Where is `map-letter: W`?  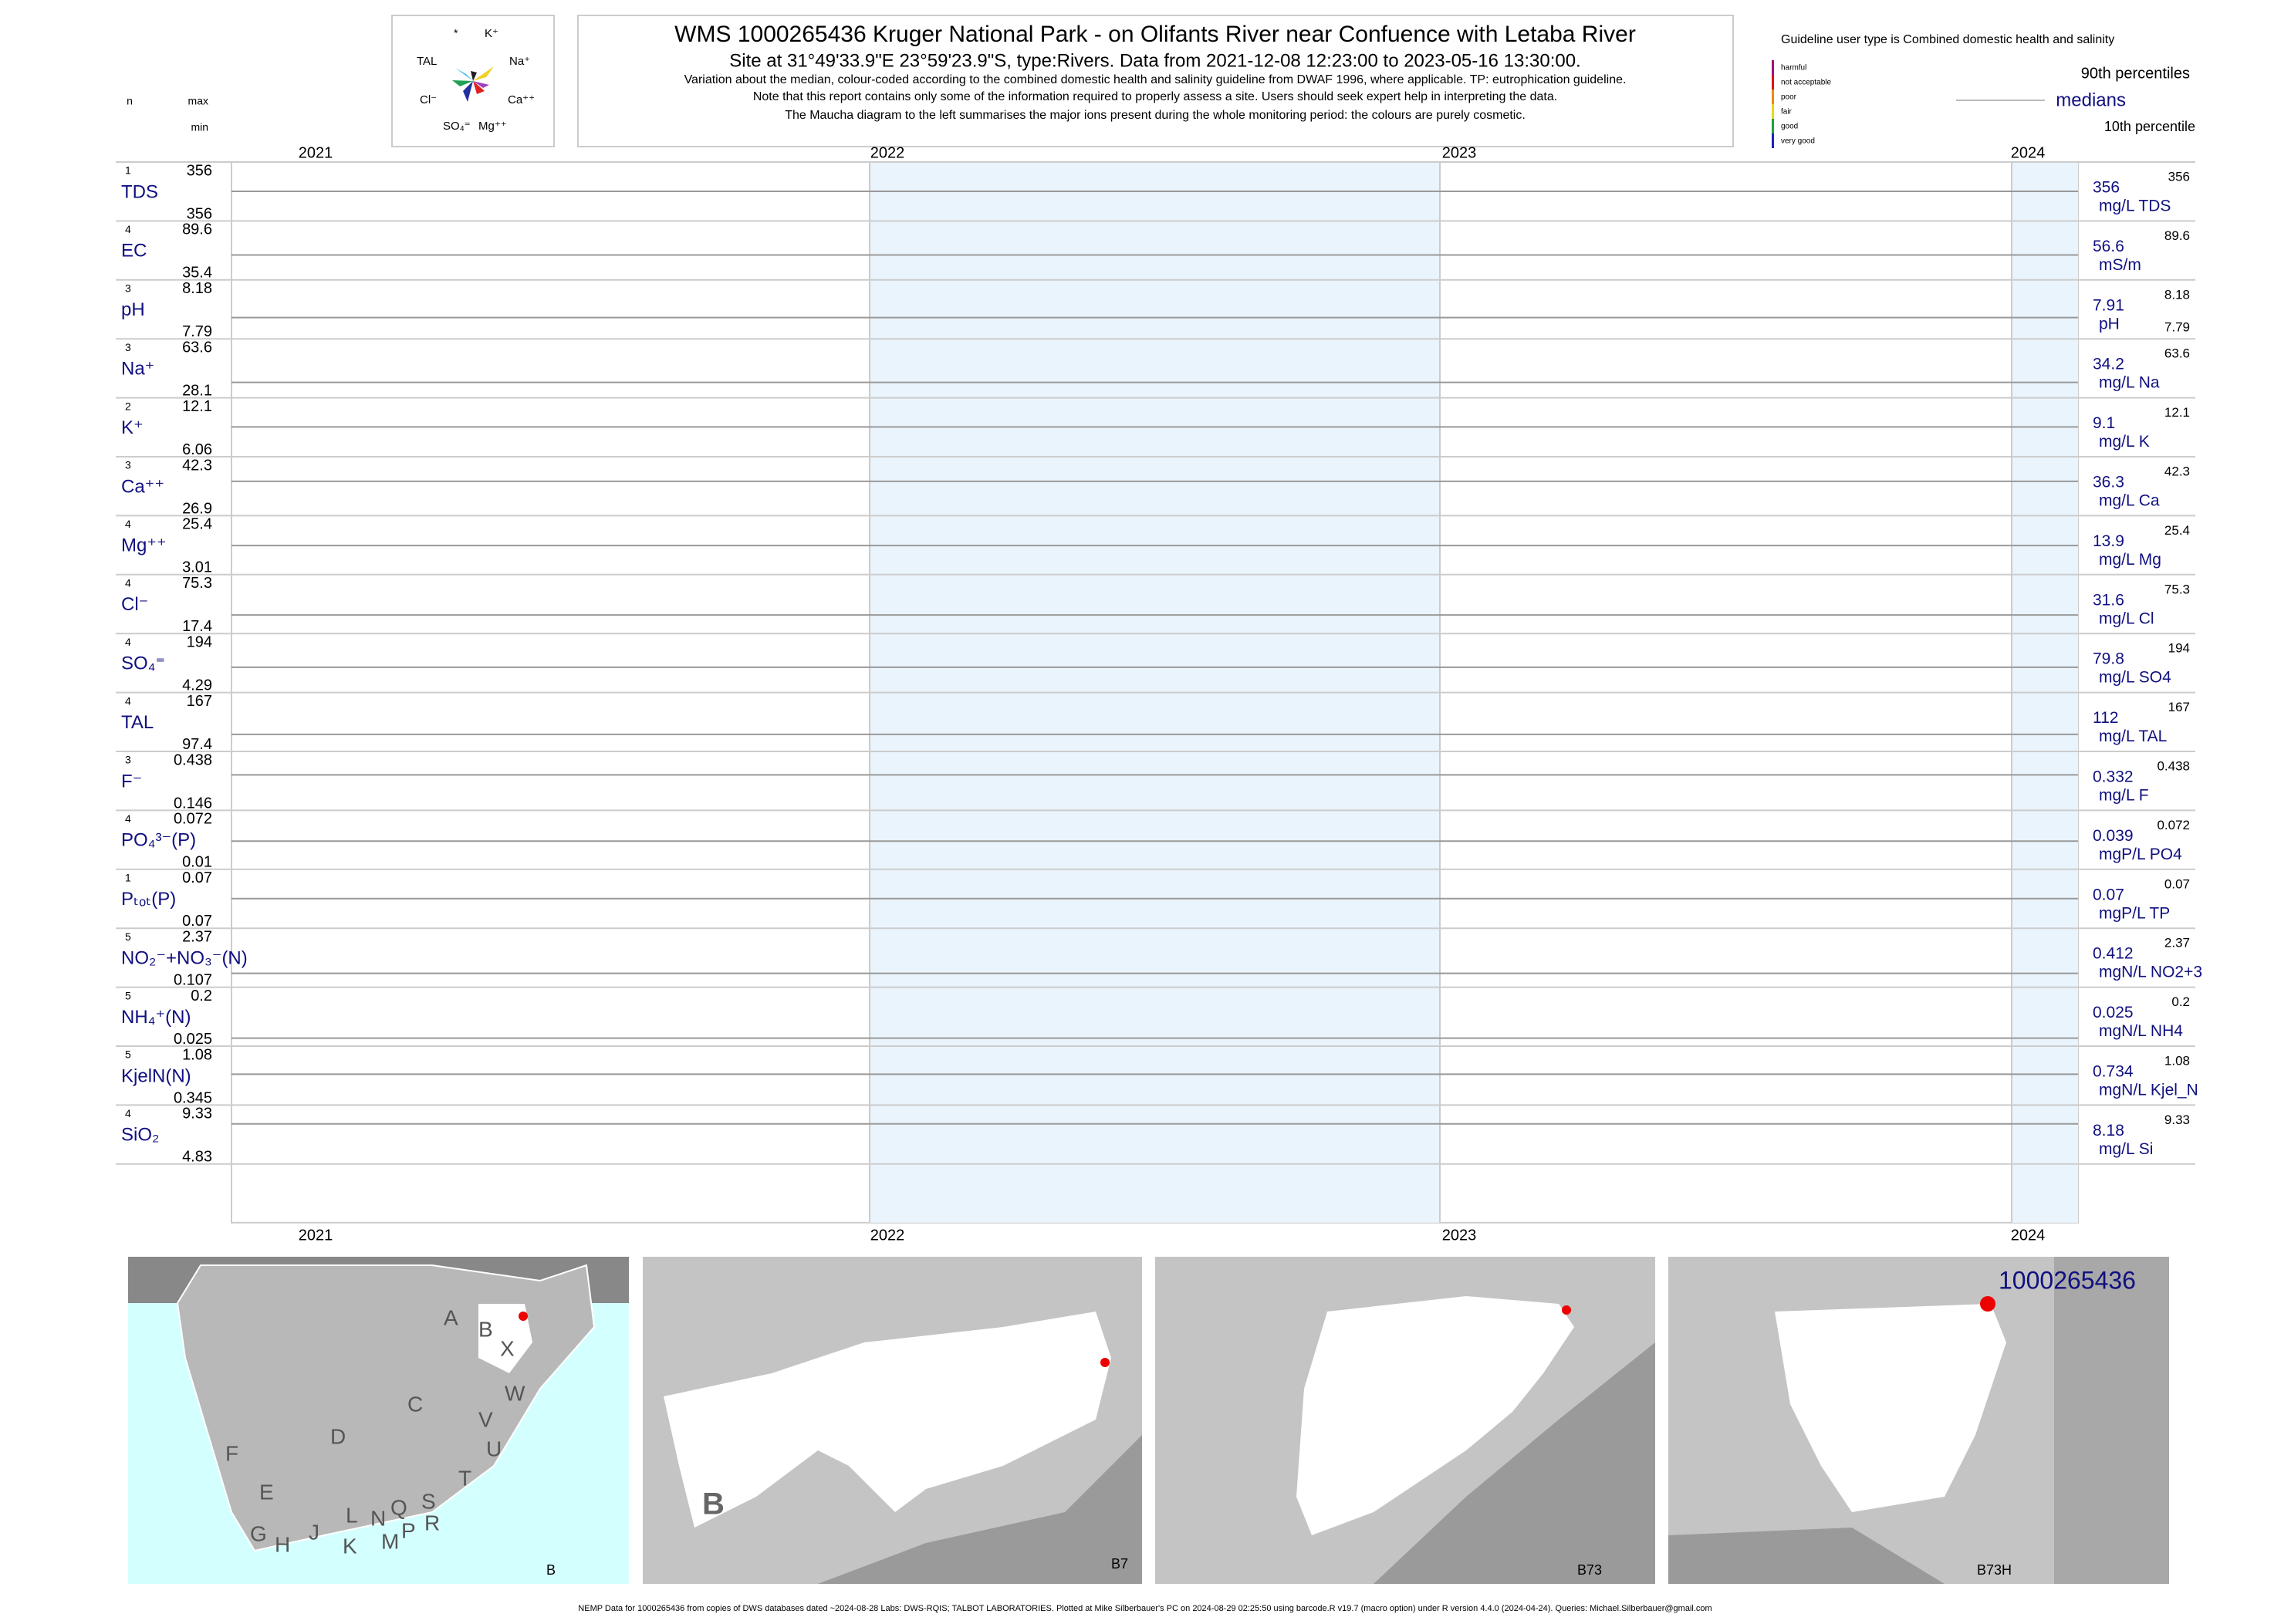
map-letter: W is located at coordinates (515, 1393).